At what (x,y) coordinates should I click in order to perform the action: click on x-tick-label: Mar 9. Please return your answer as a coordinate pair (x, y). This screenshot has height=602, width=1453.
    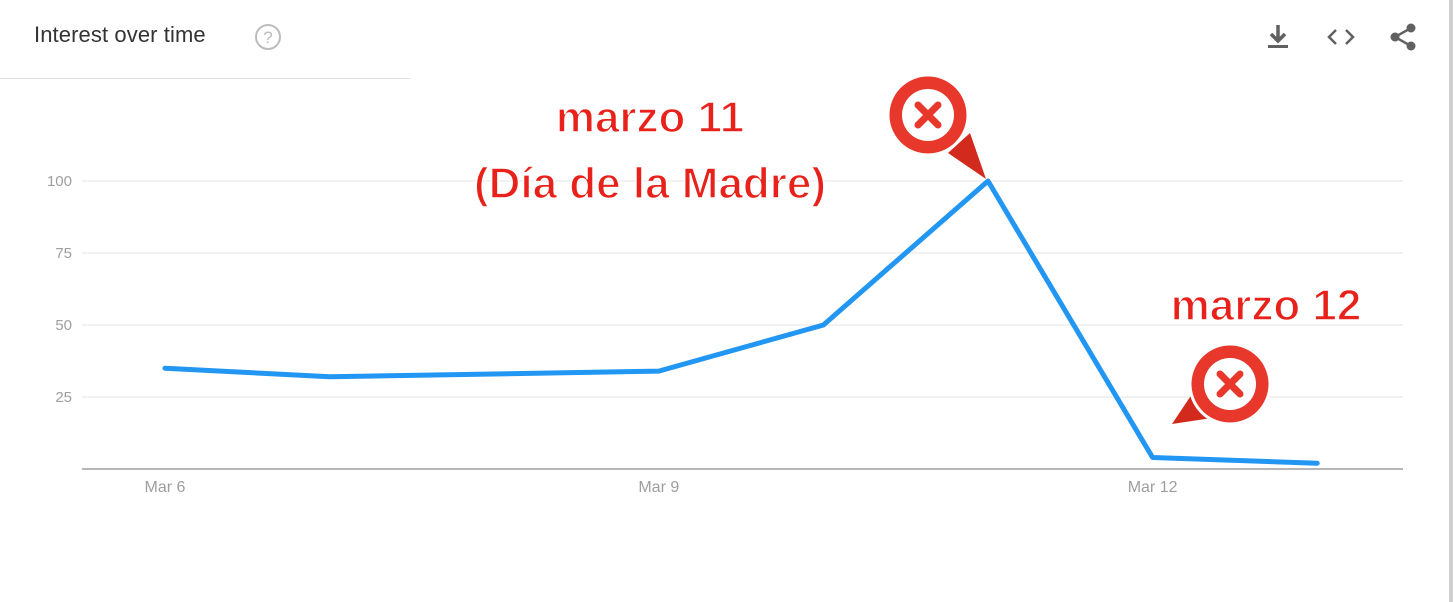
    Looking at the image, I should click on (658, 487).